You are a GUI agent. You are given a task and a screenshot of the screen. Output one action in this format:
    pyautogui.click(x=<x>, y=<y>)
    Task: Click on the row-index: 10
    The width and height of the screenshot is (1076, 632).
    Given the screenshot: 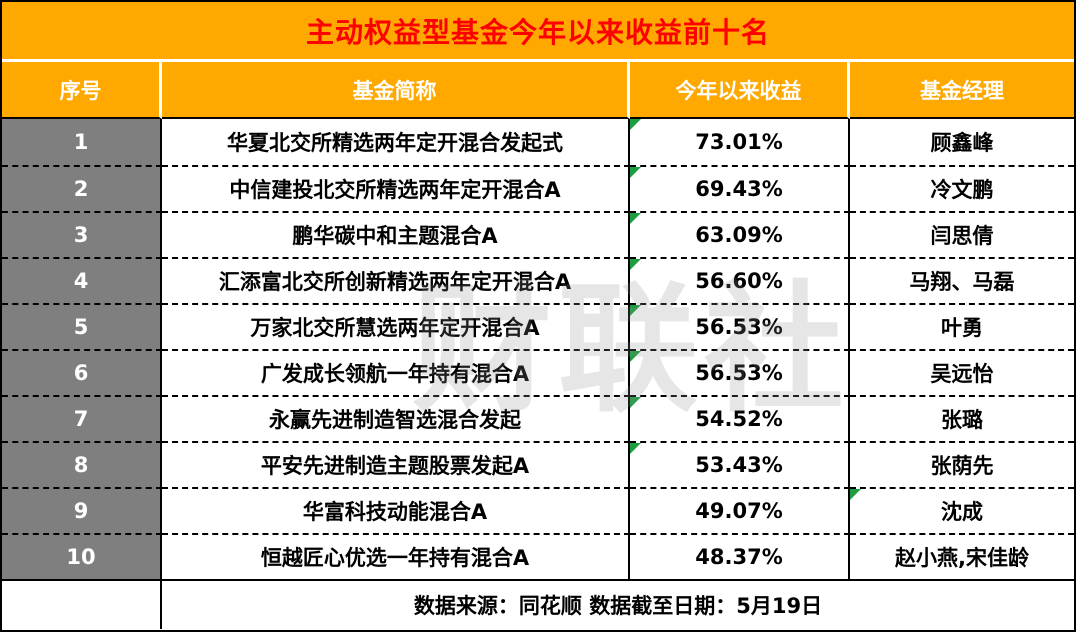 What is the action you would take?
    pyautogui.click(x=82, y=556)
    